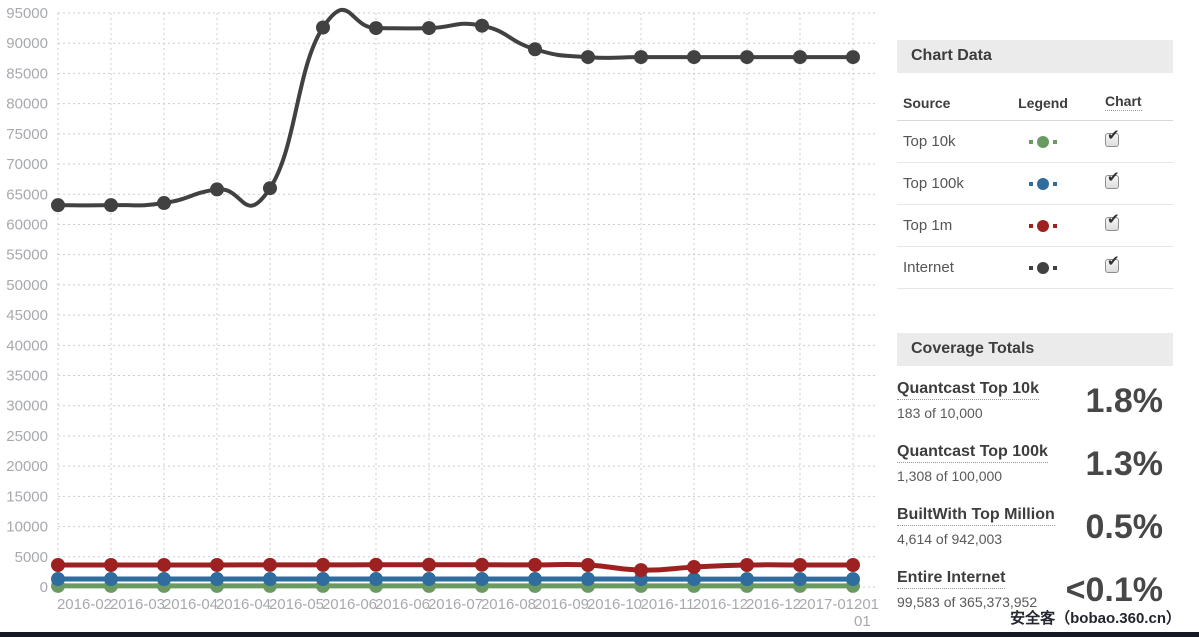 This screenshot has width=1199, height=637. I want to click on column-source: Source, so click(927, 103).